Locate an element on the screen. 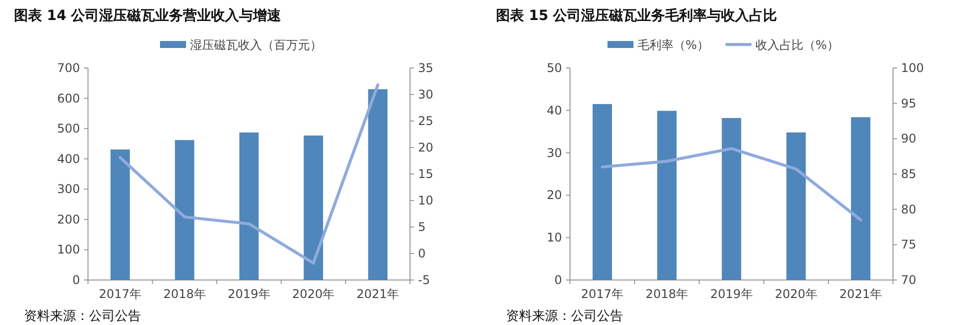 Image resolution: width=965 pixels, height=325 pixels. y-tick-label: 50 is located at coordinates (554, 68).